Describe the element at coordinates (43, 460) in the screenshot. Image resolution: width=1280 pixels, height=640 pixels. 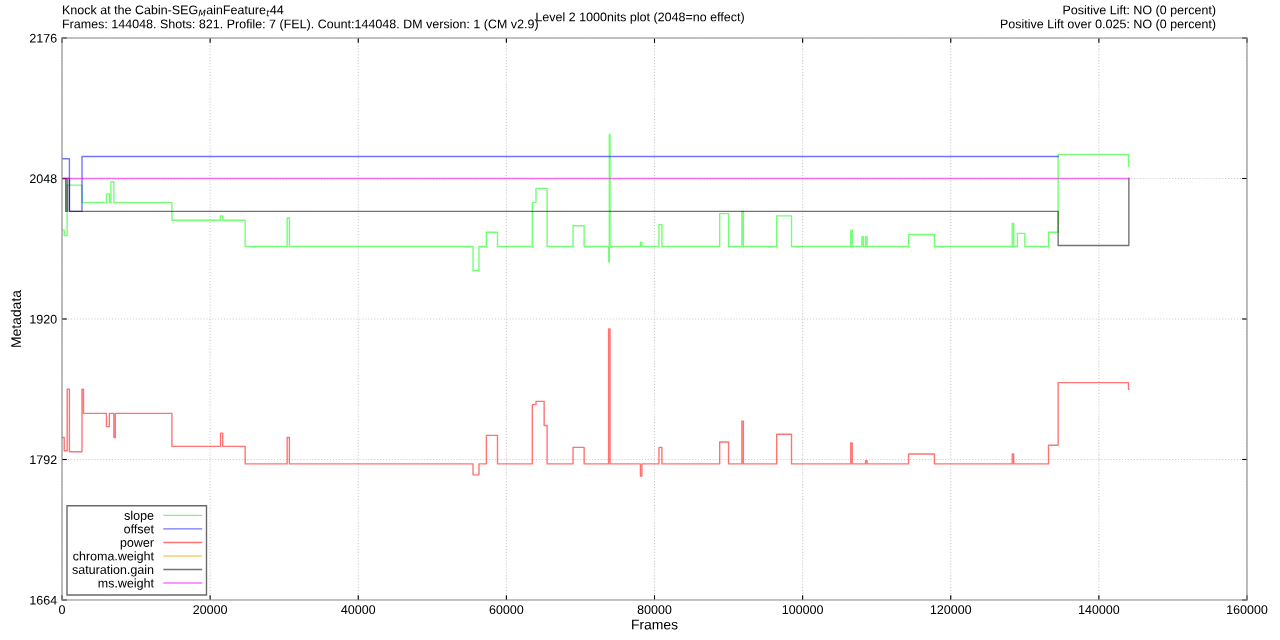
I see `y-tick-label: 1792` at that location.